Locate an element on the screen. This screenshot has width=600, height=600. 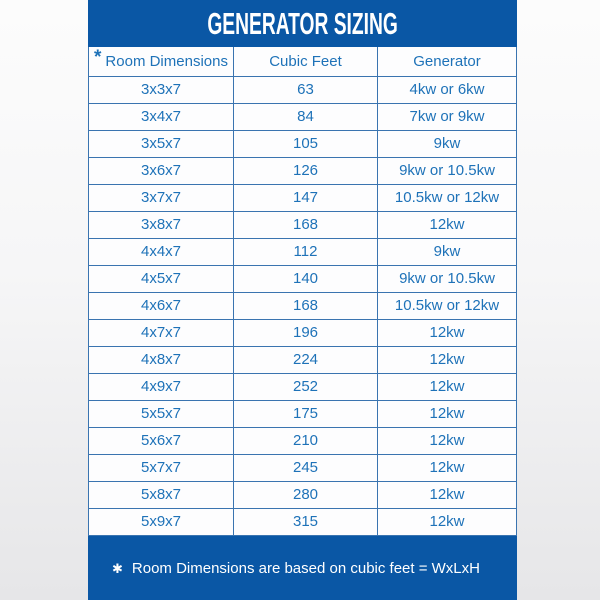
table-cell-room-dimensions: 4x5x7 is located at coordinates (161, 278).